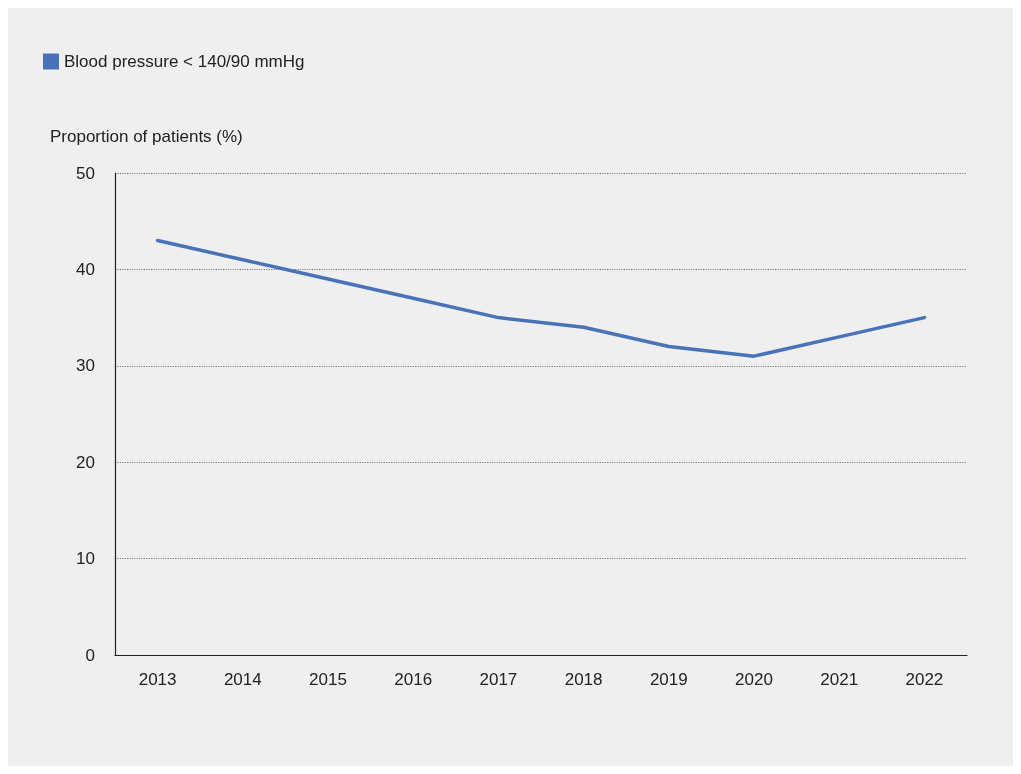  I want to click on x-tick-label: 2018, so click(583, 679).